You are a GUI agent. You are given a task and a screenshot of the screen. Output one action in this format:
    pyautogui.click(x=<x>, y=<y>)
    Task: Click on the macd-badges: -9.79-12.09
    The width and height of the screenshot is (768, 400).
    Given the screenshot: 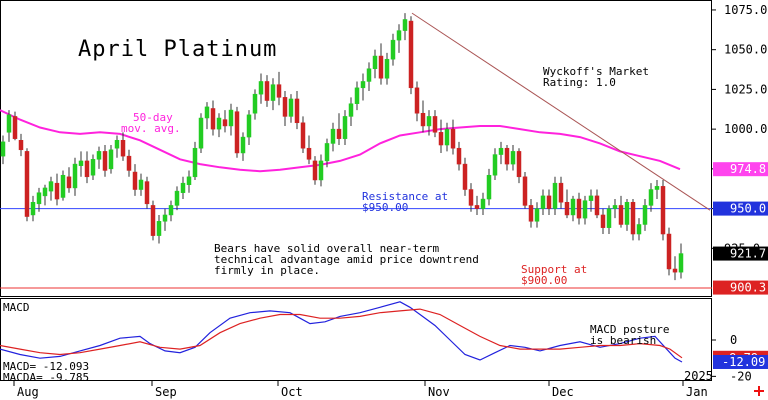 What is the action you would take?
    pyautogui.click(x=740, y=359)
    